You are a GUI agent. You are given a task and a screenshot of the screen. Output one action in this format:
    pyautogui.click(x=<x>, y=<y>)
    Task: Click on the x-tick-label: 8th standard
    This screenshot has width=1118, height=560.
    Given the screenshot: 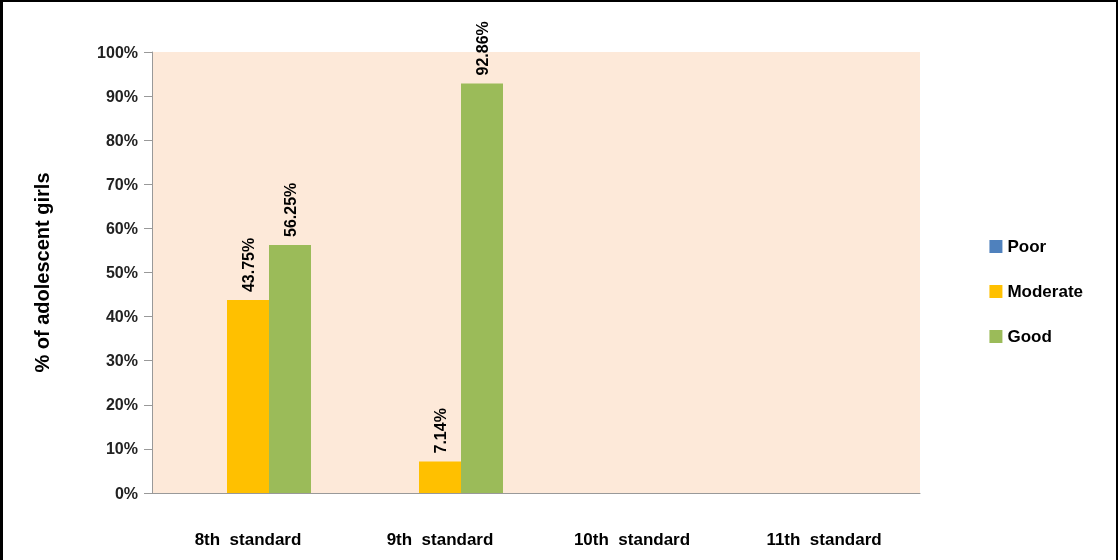 What is the action you would take?
    pyautogui.click(x=248, y=539)
    